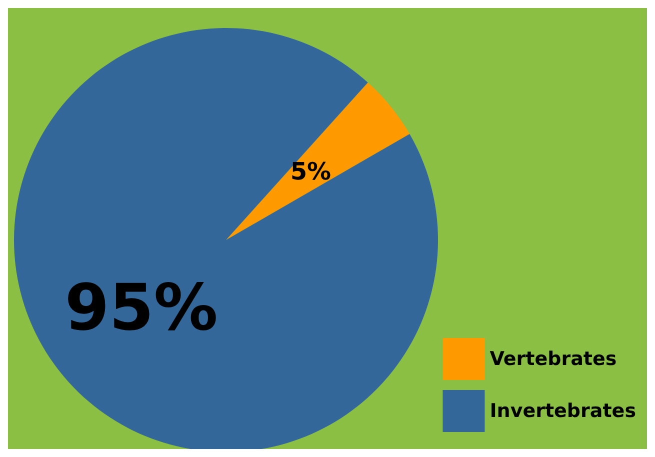 Image resolution: width=655 pixels, height=457 pixels. Describe the element at coordinates (553, 359) in the screenshot. I see `legend-label: Vertebrates` at that location.